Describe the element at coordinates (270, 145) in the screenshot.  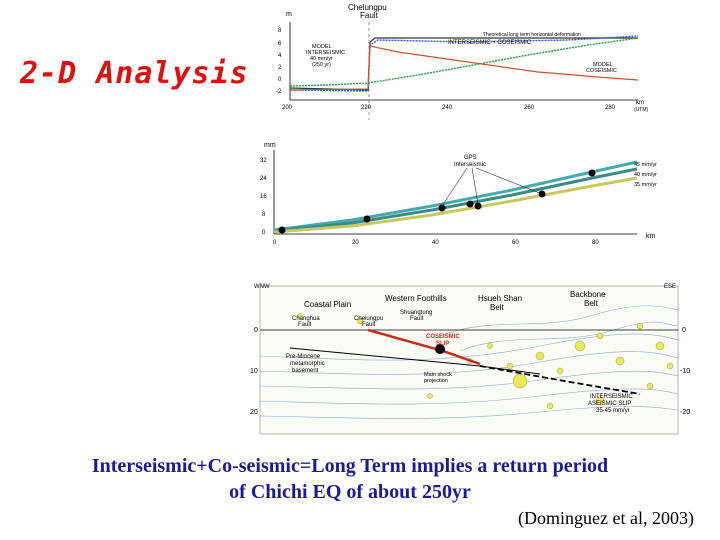
I see `mid-yunit: mm` at that location.